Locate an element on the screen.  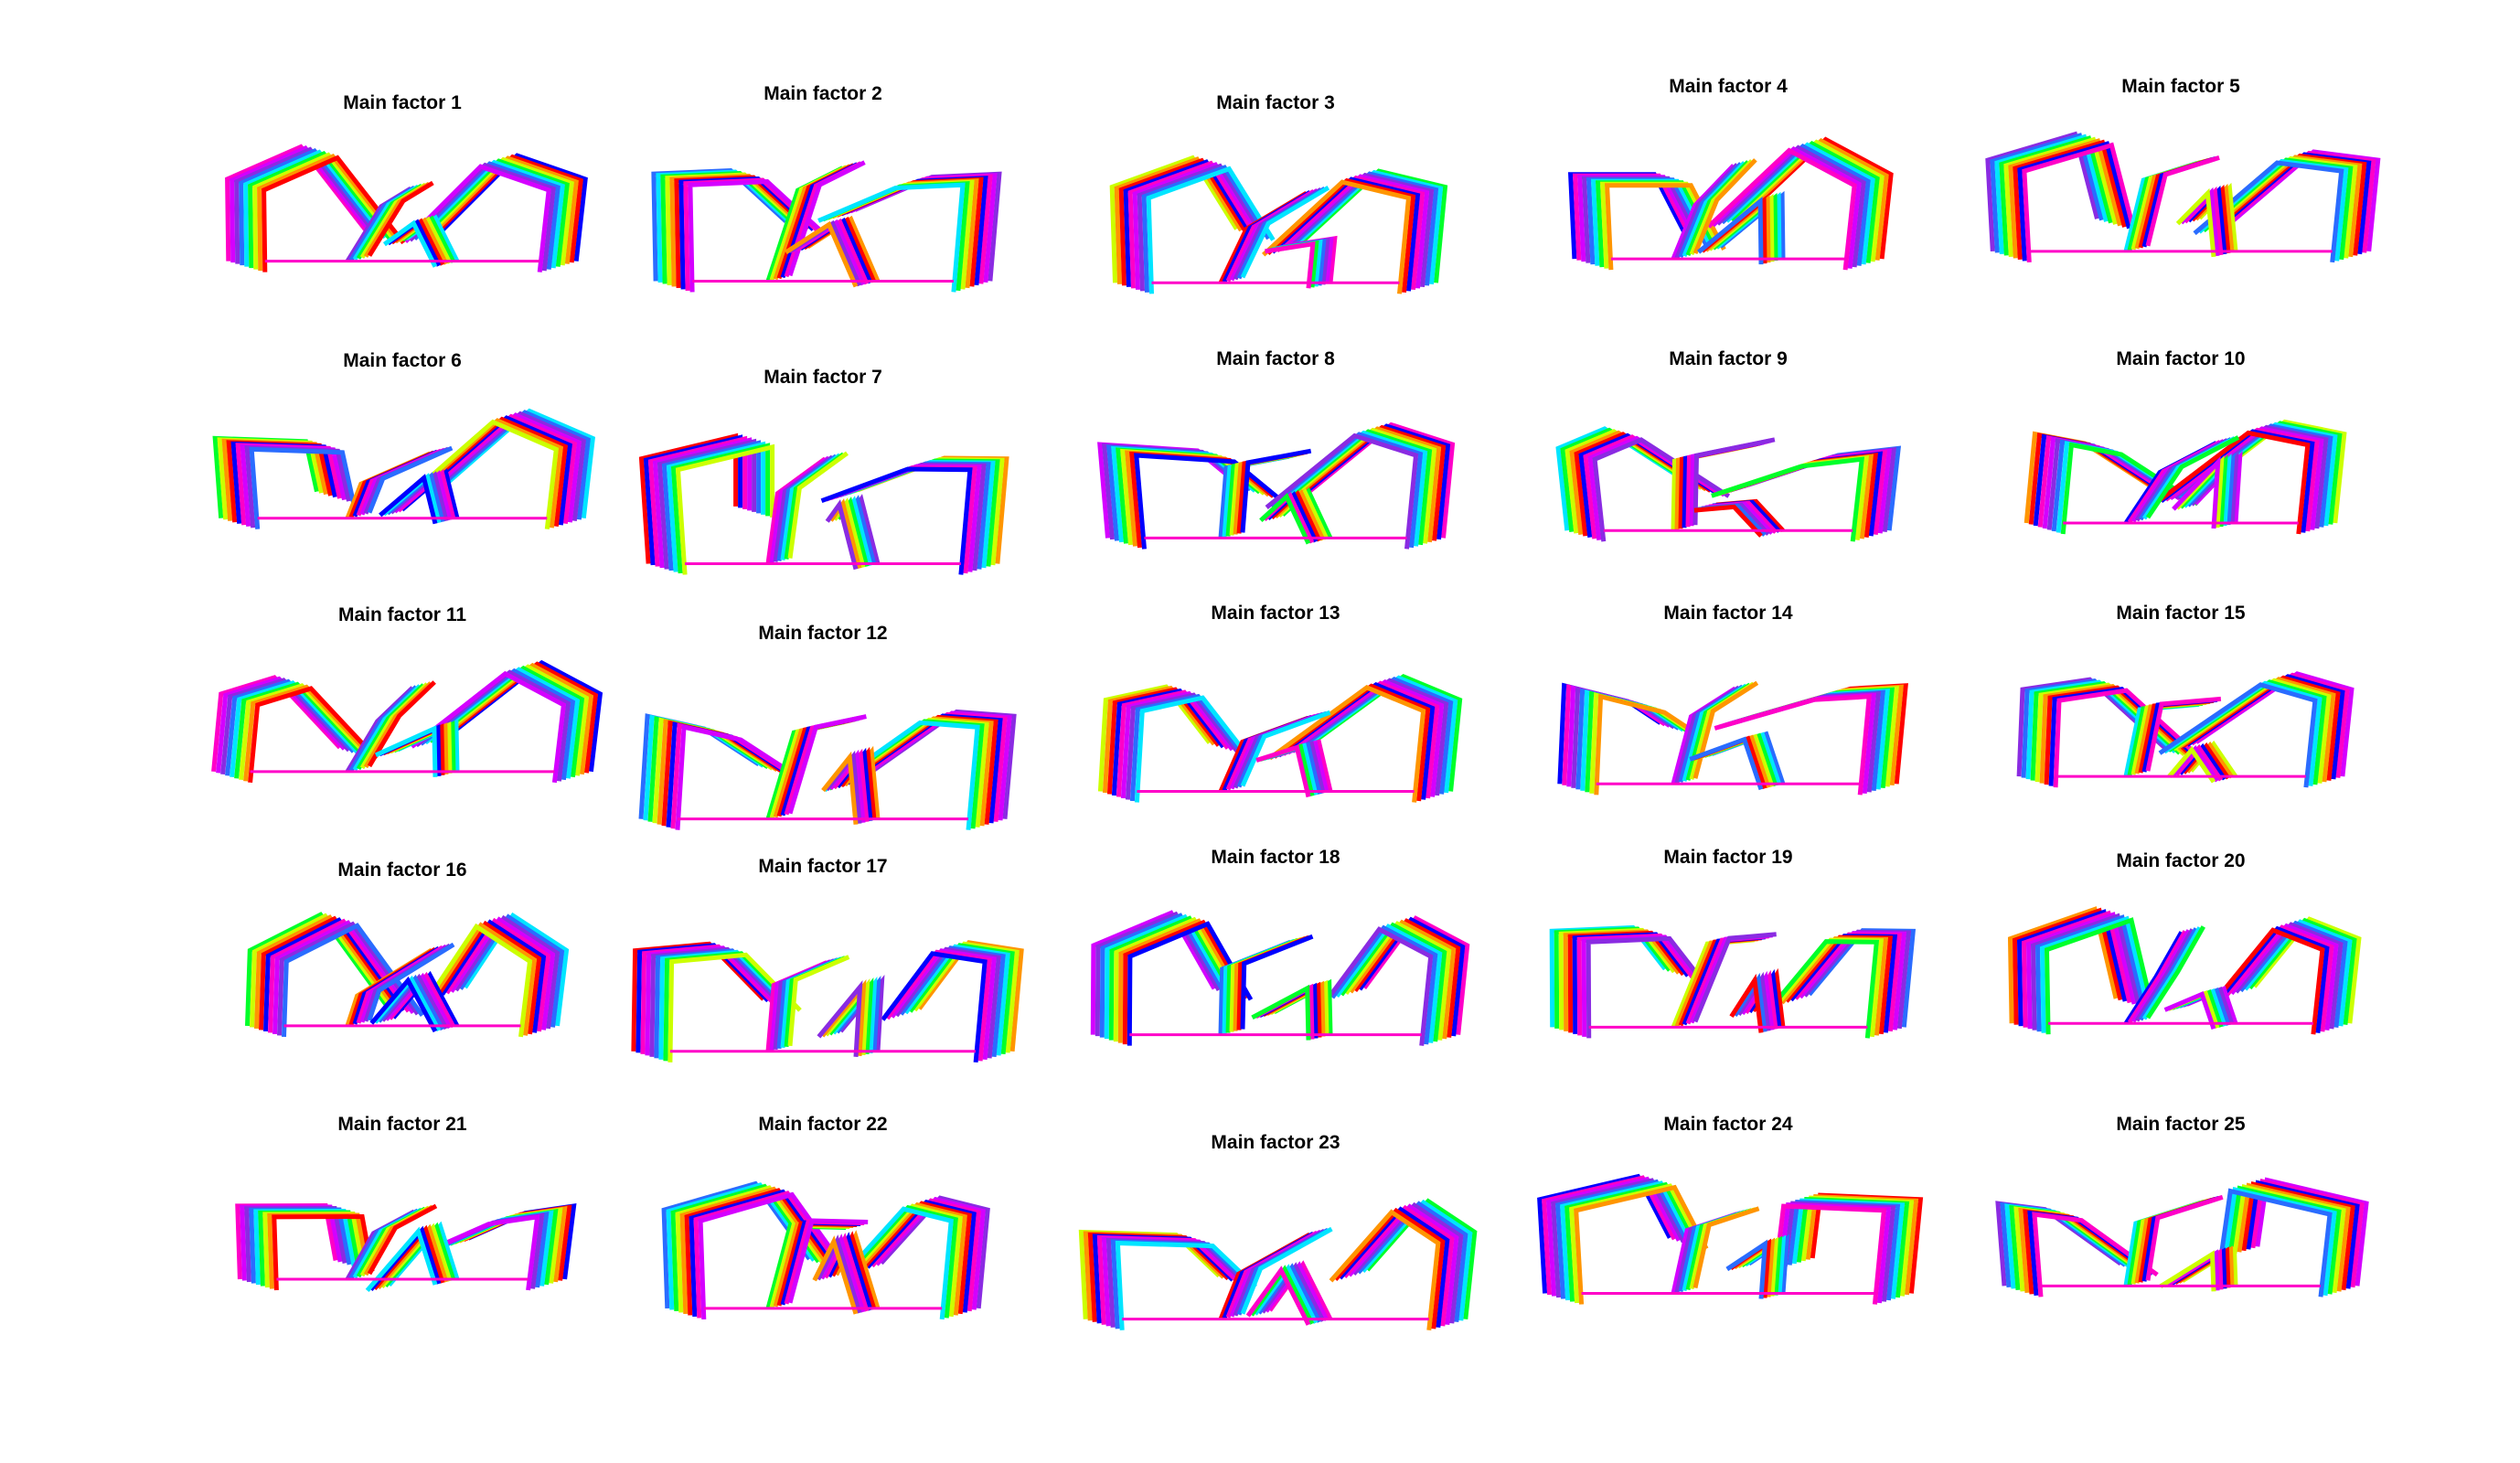
factor-panel-19: Main factor 19 is located at coordinates (1728, 966).